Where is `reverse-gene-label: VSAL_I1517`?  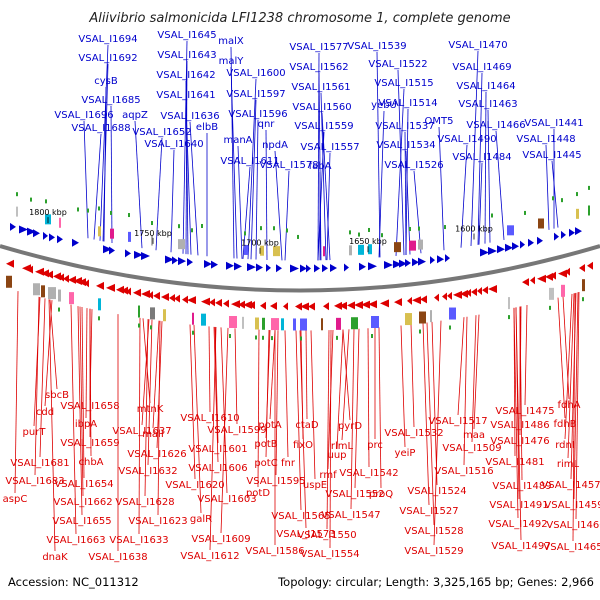 reverse-gene-label: VSAL_I1517 is located at coordinates (457, 421).